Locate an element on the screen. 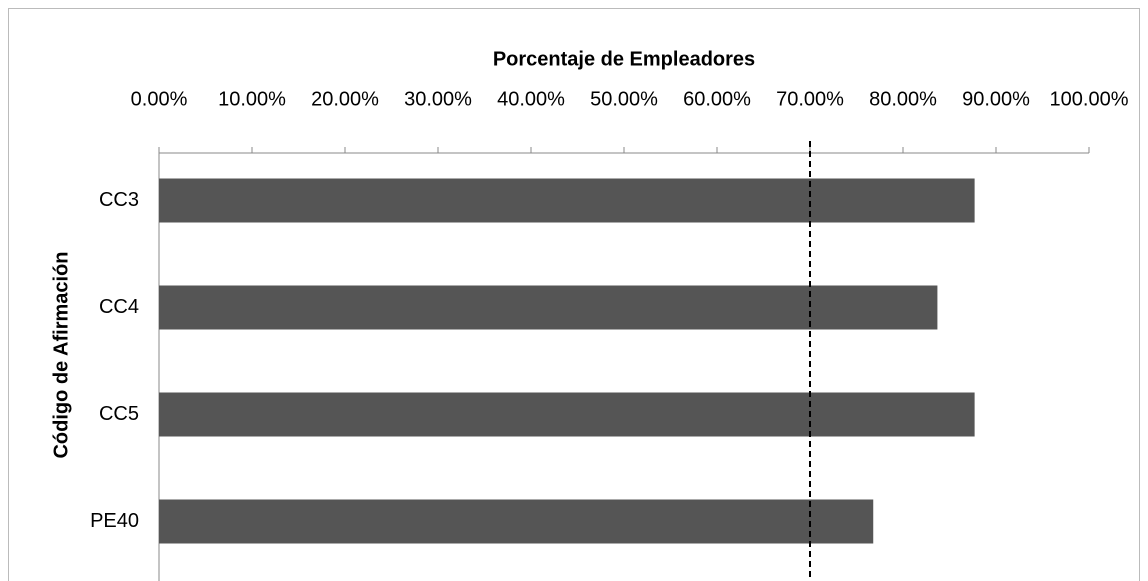  y-tick-label: CC3 is located at coordinates (119, 200).